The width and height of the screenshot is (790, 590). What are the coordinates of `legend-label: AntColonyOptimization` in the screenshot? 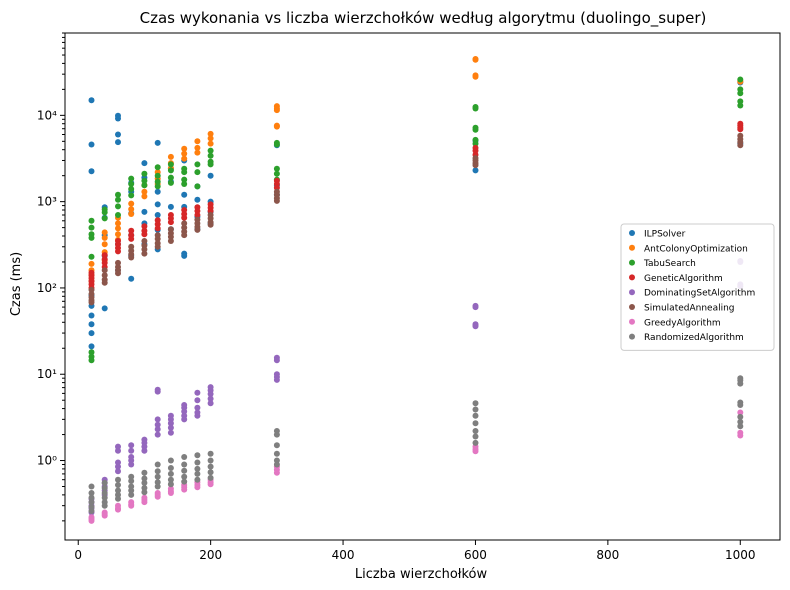 It's located at (696, 249).